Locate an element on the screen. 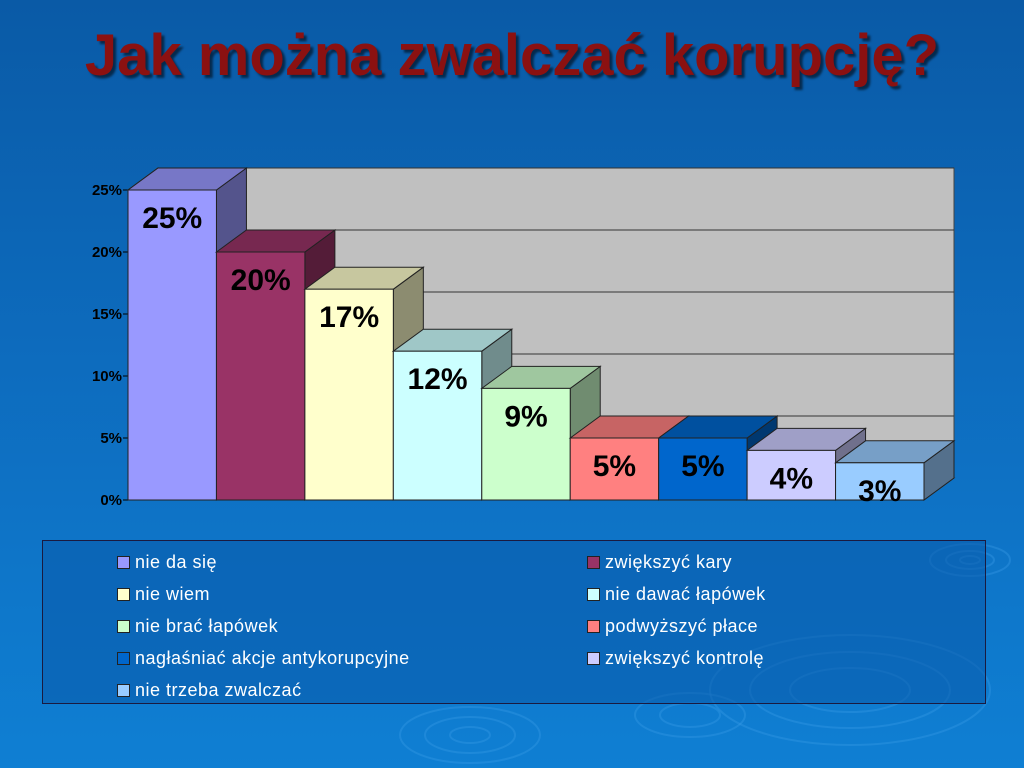 The image size is (1024, 768). legend-item: nie brać łapówek is located at coordinates (352, 626).